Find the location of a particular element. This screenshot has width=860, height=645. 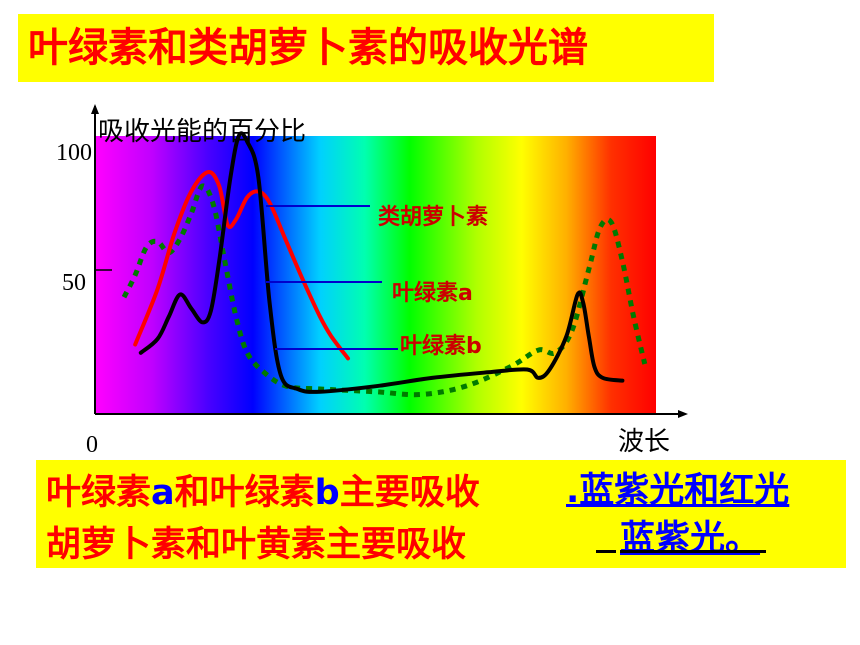

summary-line-1: 叶绿素a和叶绿素b主要吸收 is located at coordinates (263, 489).